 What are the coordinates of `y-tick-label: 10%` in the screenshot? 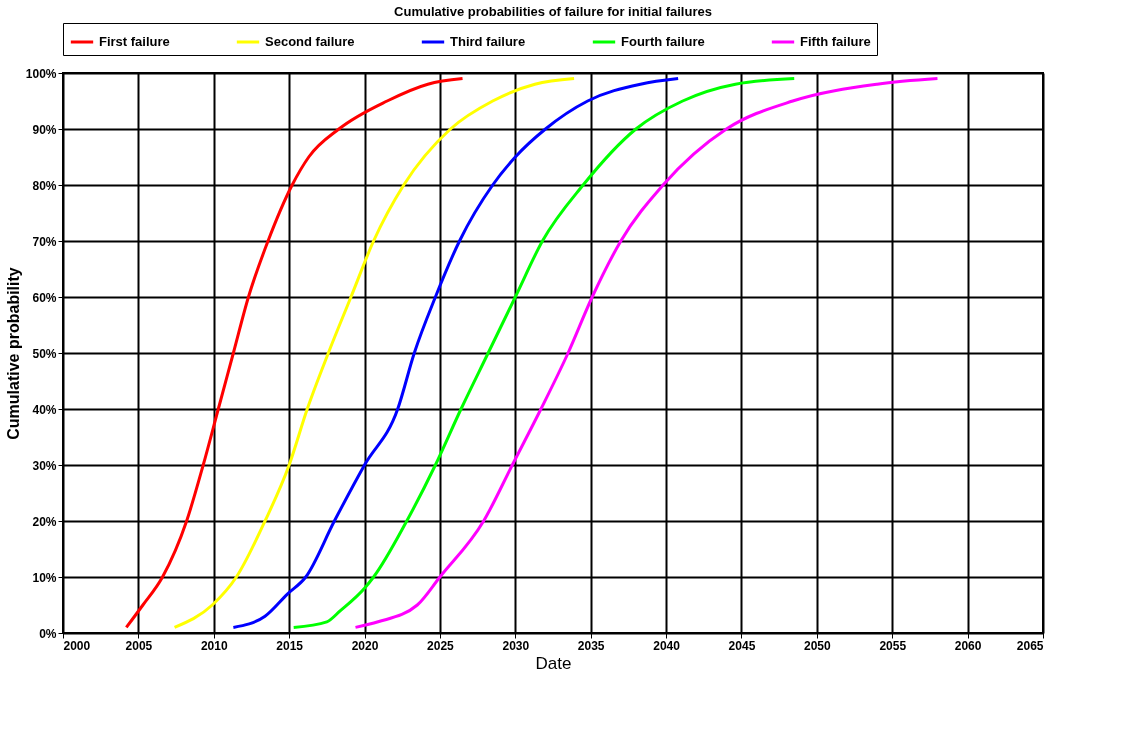 It's located at (44, 577).